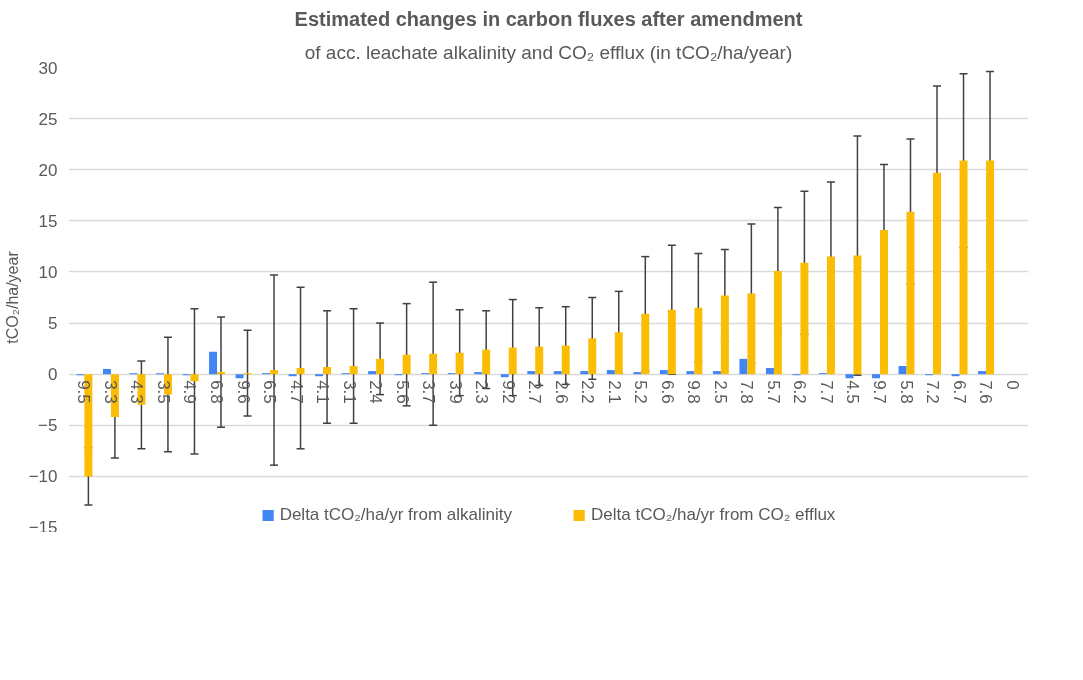 This screenshot has height=680, width=1083. I want to click on x-tick-label: 7.7, so click(826, 392).